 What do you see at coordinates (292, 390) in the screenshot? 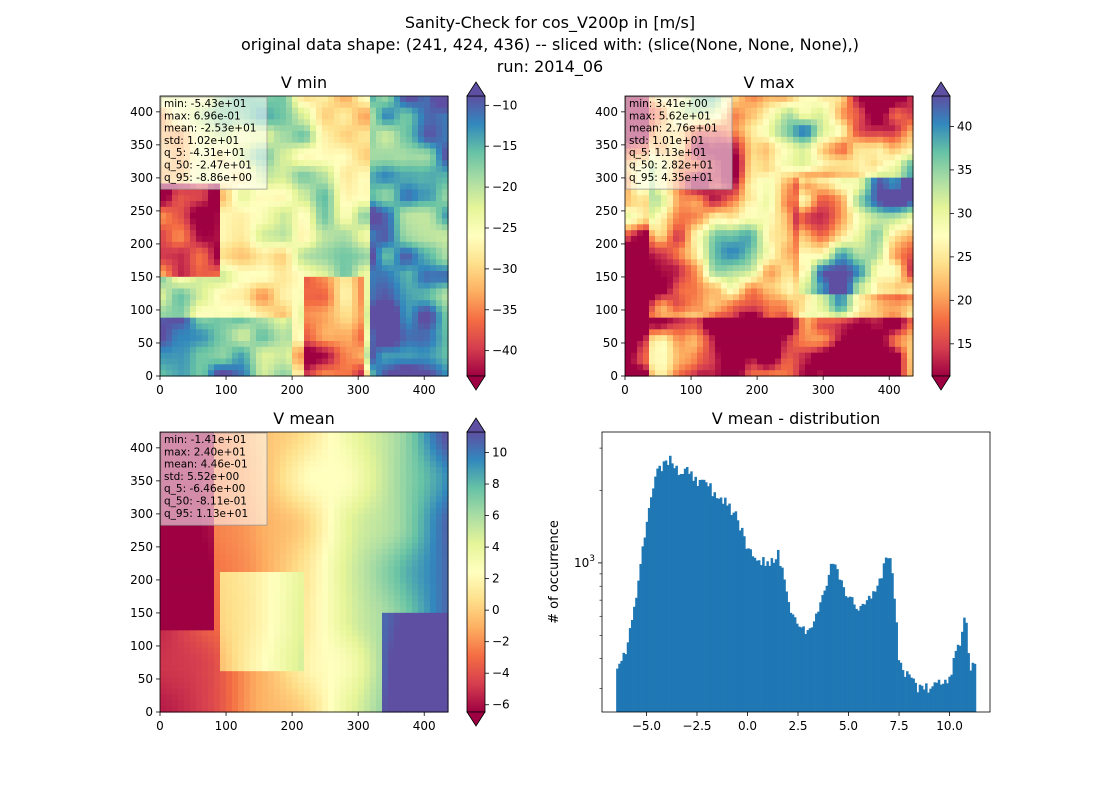
I see `v-min-x-tick-label: 200` at bounding box center [292, 390].